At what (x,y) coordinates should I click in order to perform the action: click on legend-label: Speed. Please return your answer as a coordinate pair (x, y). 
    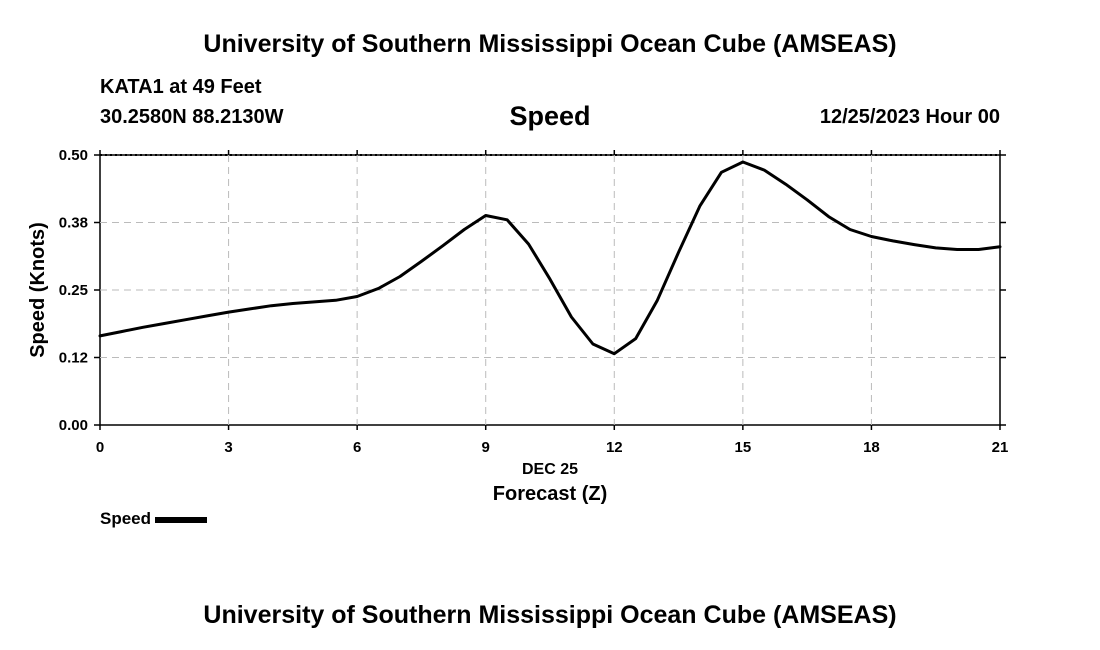
    Looking at the image, I should click on (126, 518).